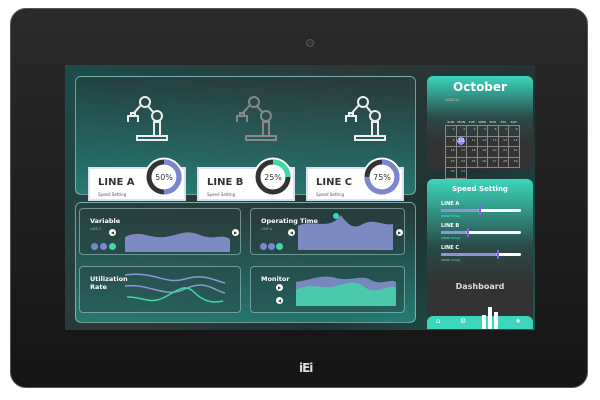 The image size is (600, 400). What do you see at coordinates (279, 287) in the screenshot?
I see `play-arrow-icon: ▶` at bounding box center [279, 287].